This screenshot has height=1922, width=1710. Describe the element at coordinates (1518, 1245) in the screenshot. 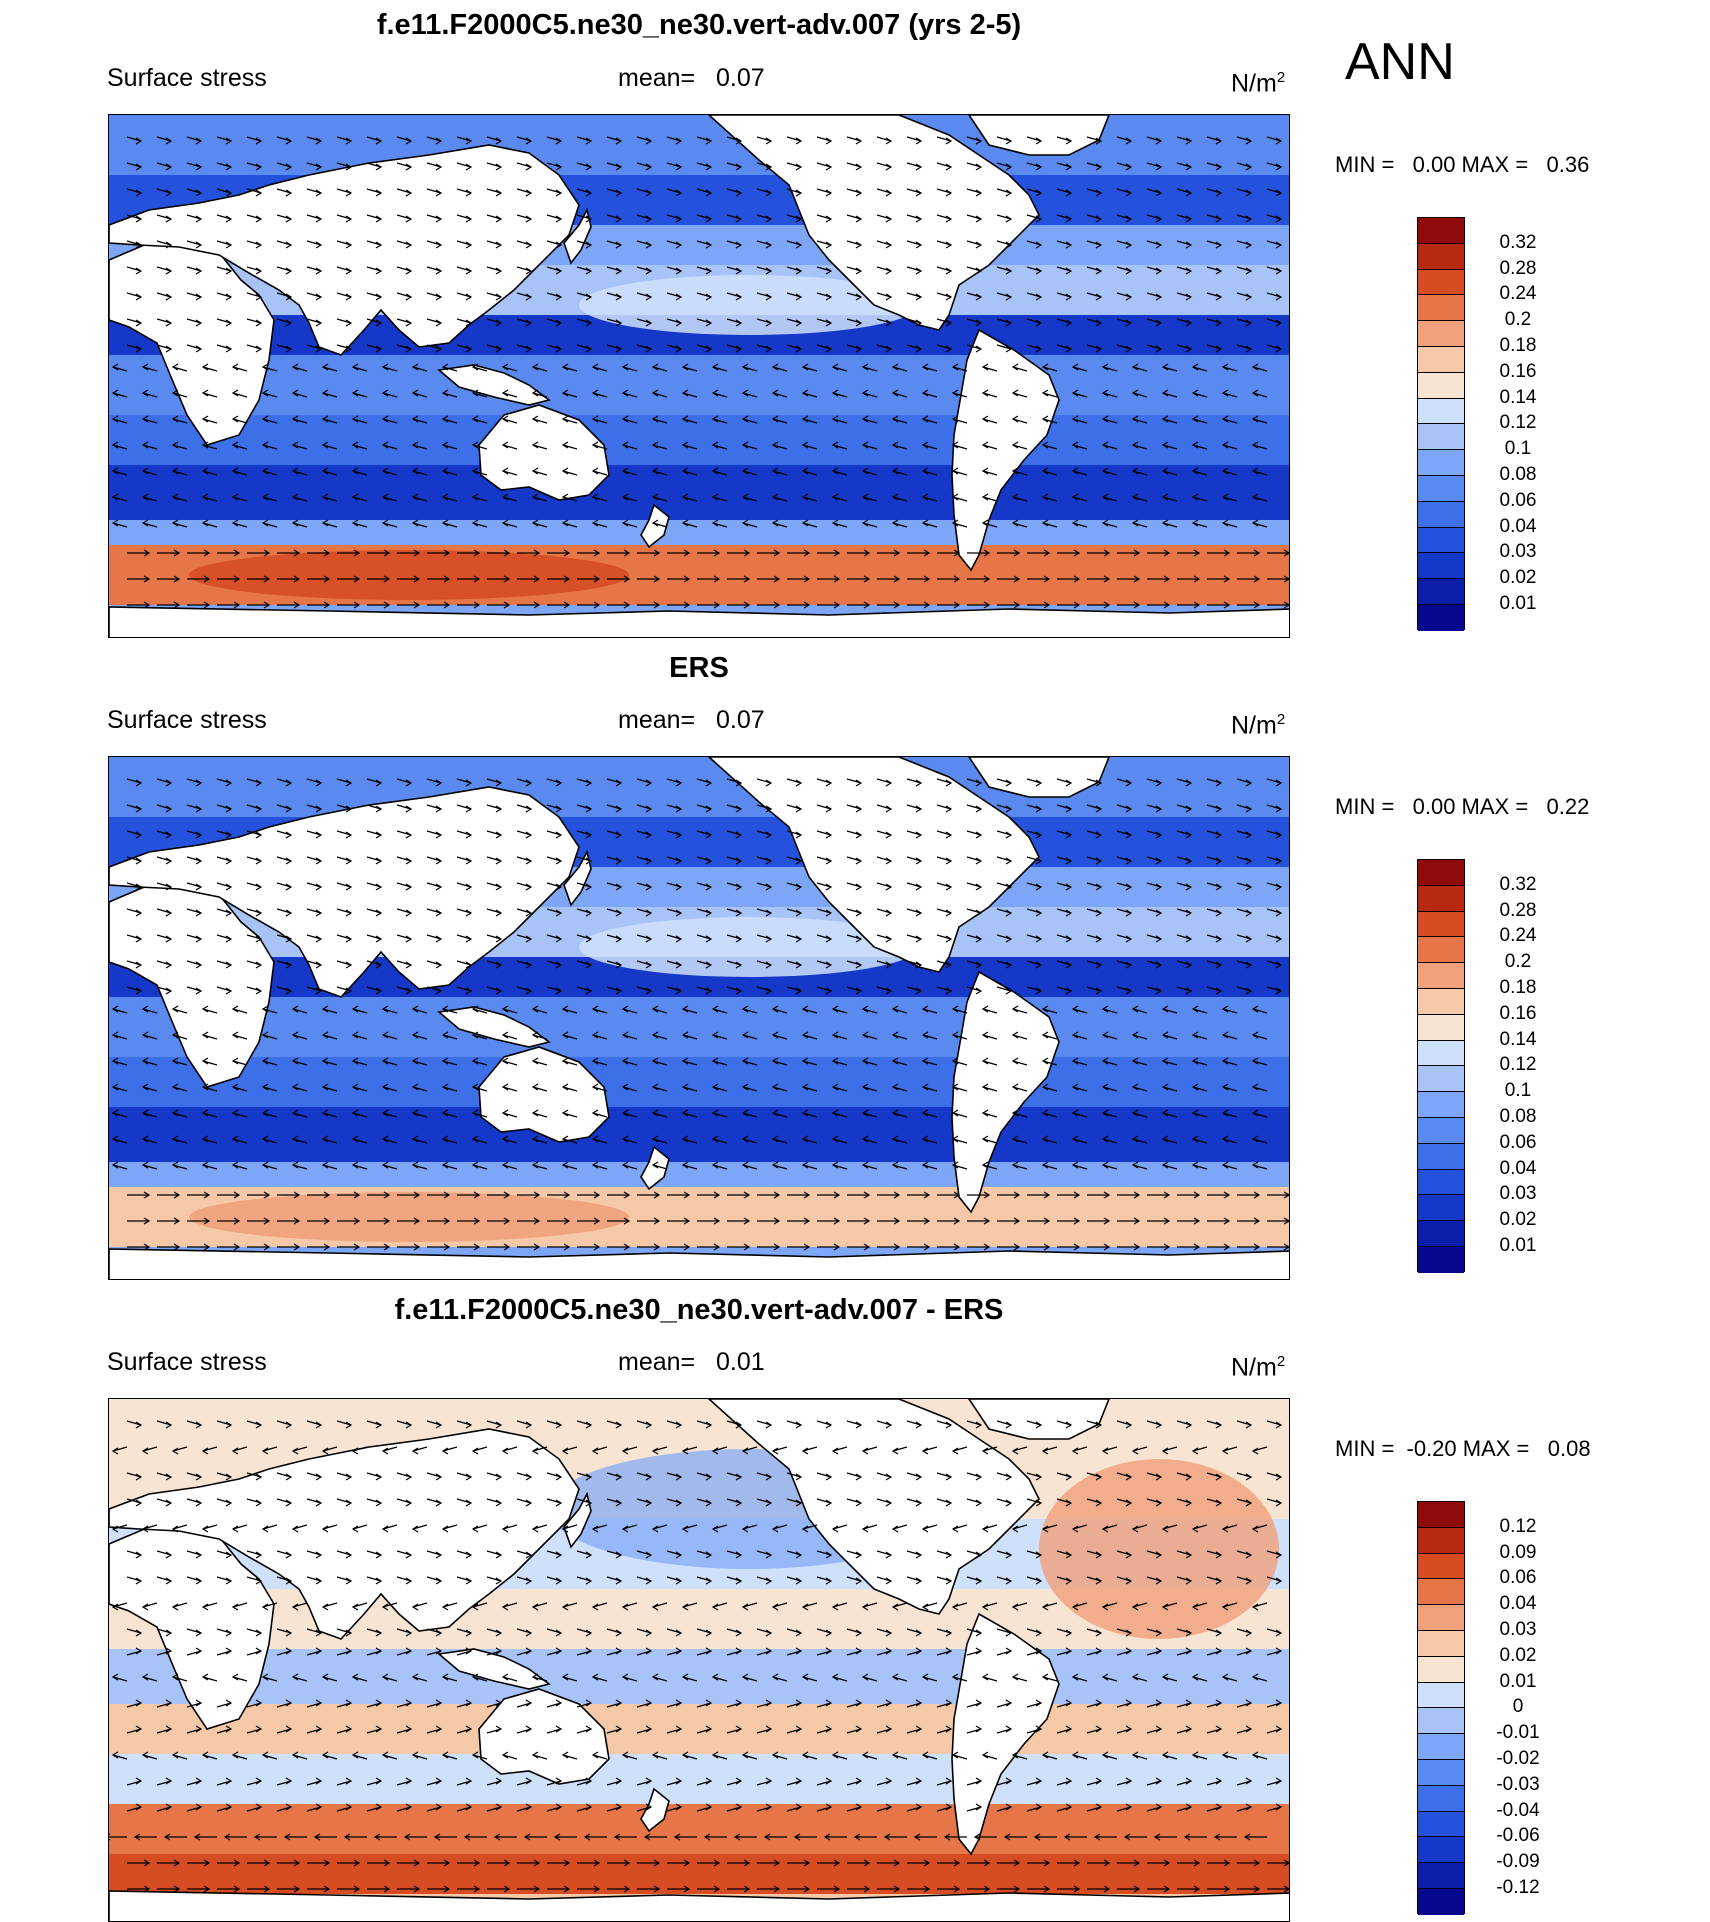

I see `colorbar-label: 0.01` at that location.